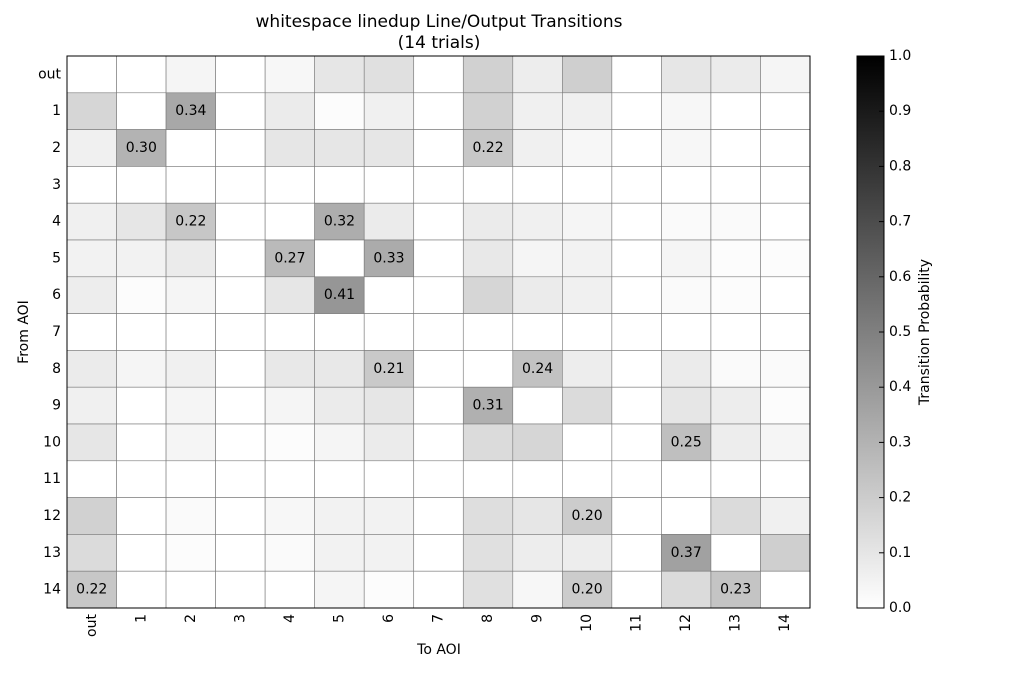  I want to click on chart-subtitle: (14 trials), so click(439, 43).